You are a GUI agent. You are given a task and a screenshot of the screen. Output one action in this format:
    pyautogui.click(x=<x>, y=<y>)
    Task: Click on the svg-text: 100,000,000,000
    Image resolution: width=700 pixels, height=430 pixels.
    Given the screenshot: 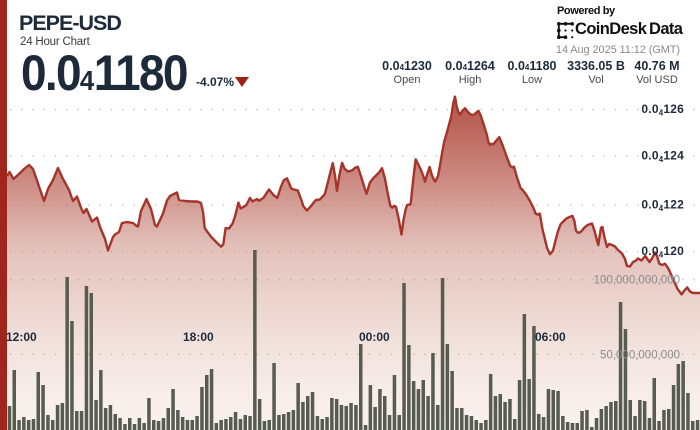 What is the action you would take?
    pyautogui.click(x=637, y=281)
    